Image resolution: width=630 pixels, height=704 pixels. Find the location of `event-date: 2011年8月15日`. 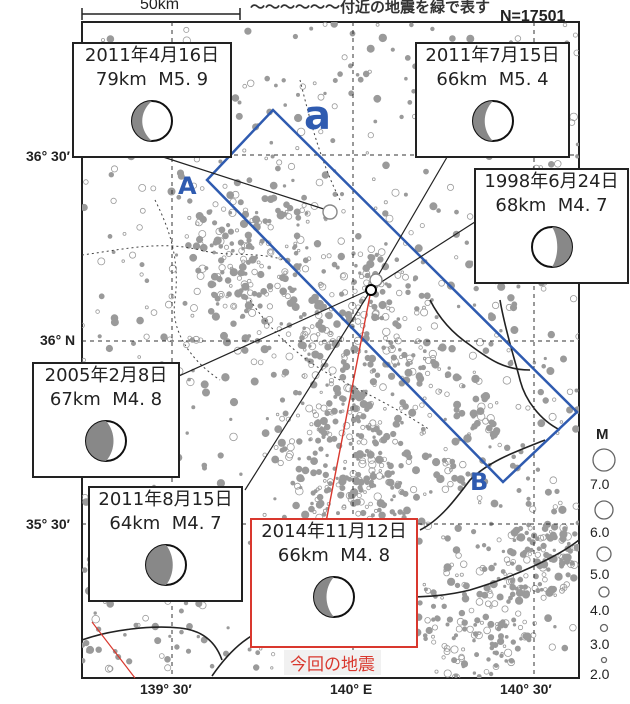

event-date: 2011年8月15日 is located at coordinates (165, 499).